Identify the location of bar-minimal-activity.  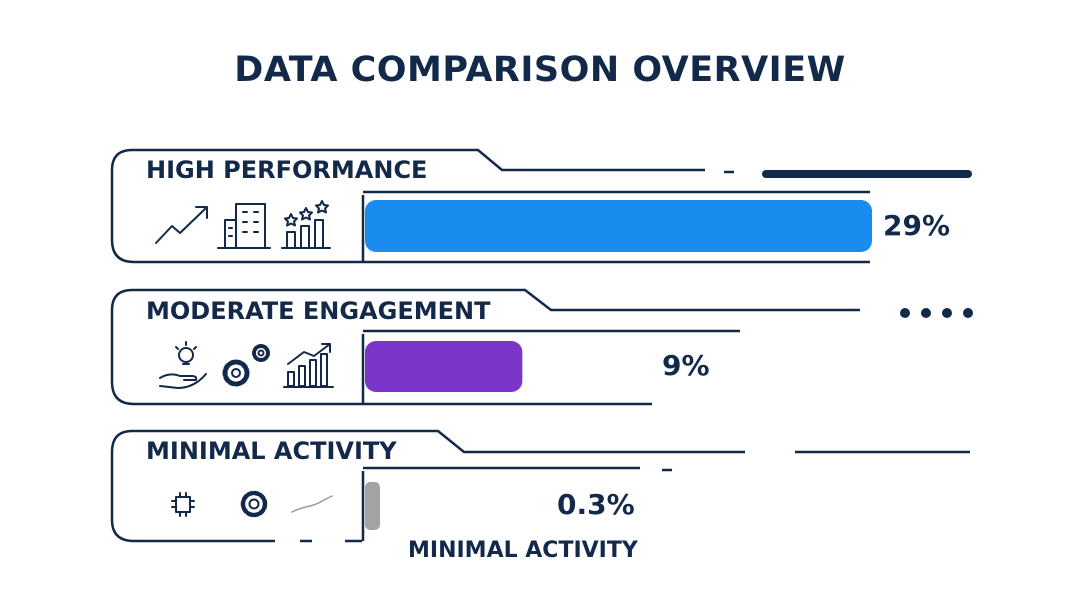
(372, 506).